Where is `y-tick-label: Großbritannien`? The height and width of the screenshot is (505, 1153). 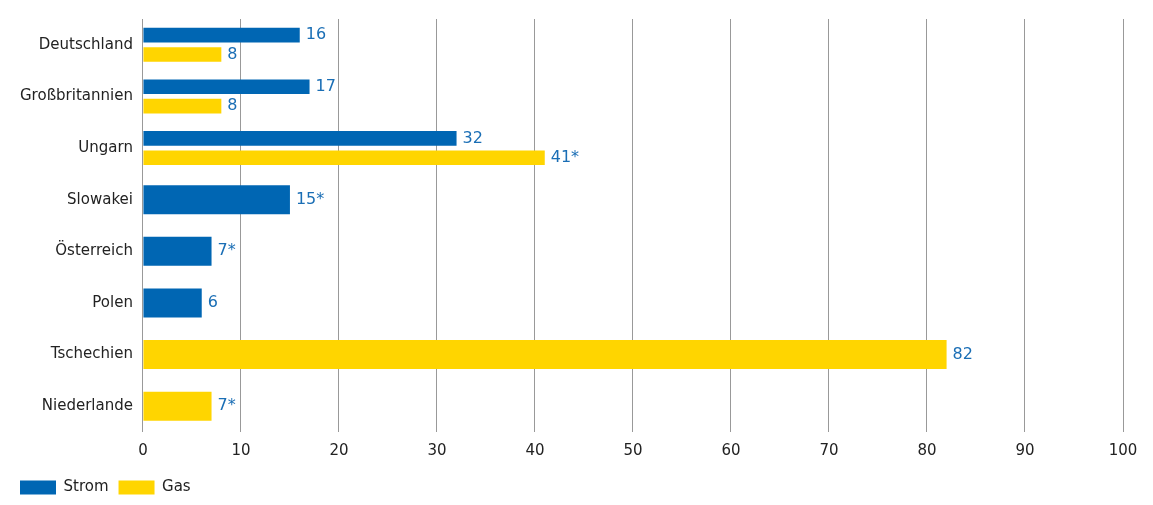 y-tick-label: Großbritannien is located at coordinates (76, 95).